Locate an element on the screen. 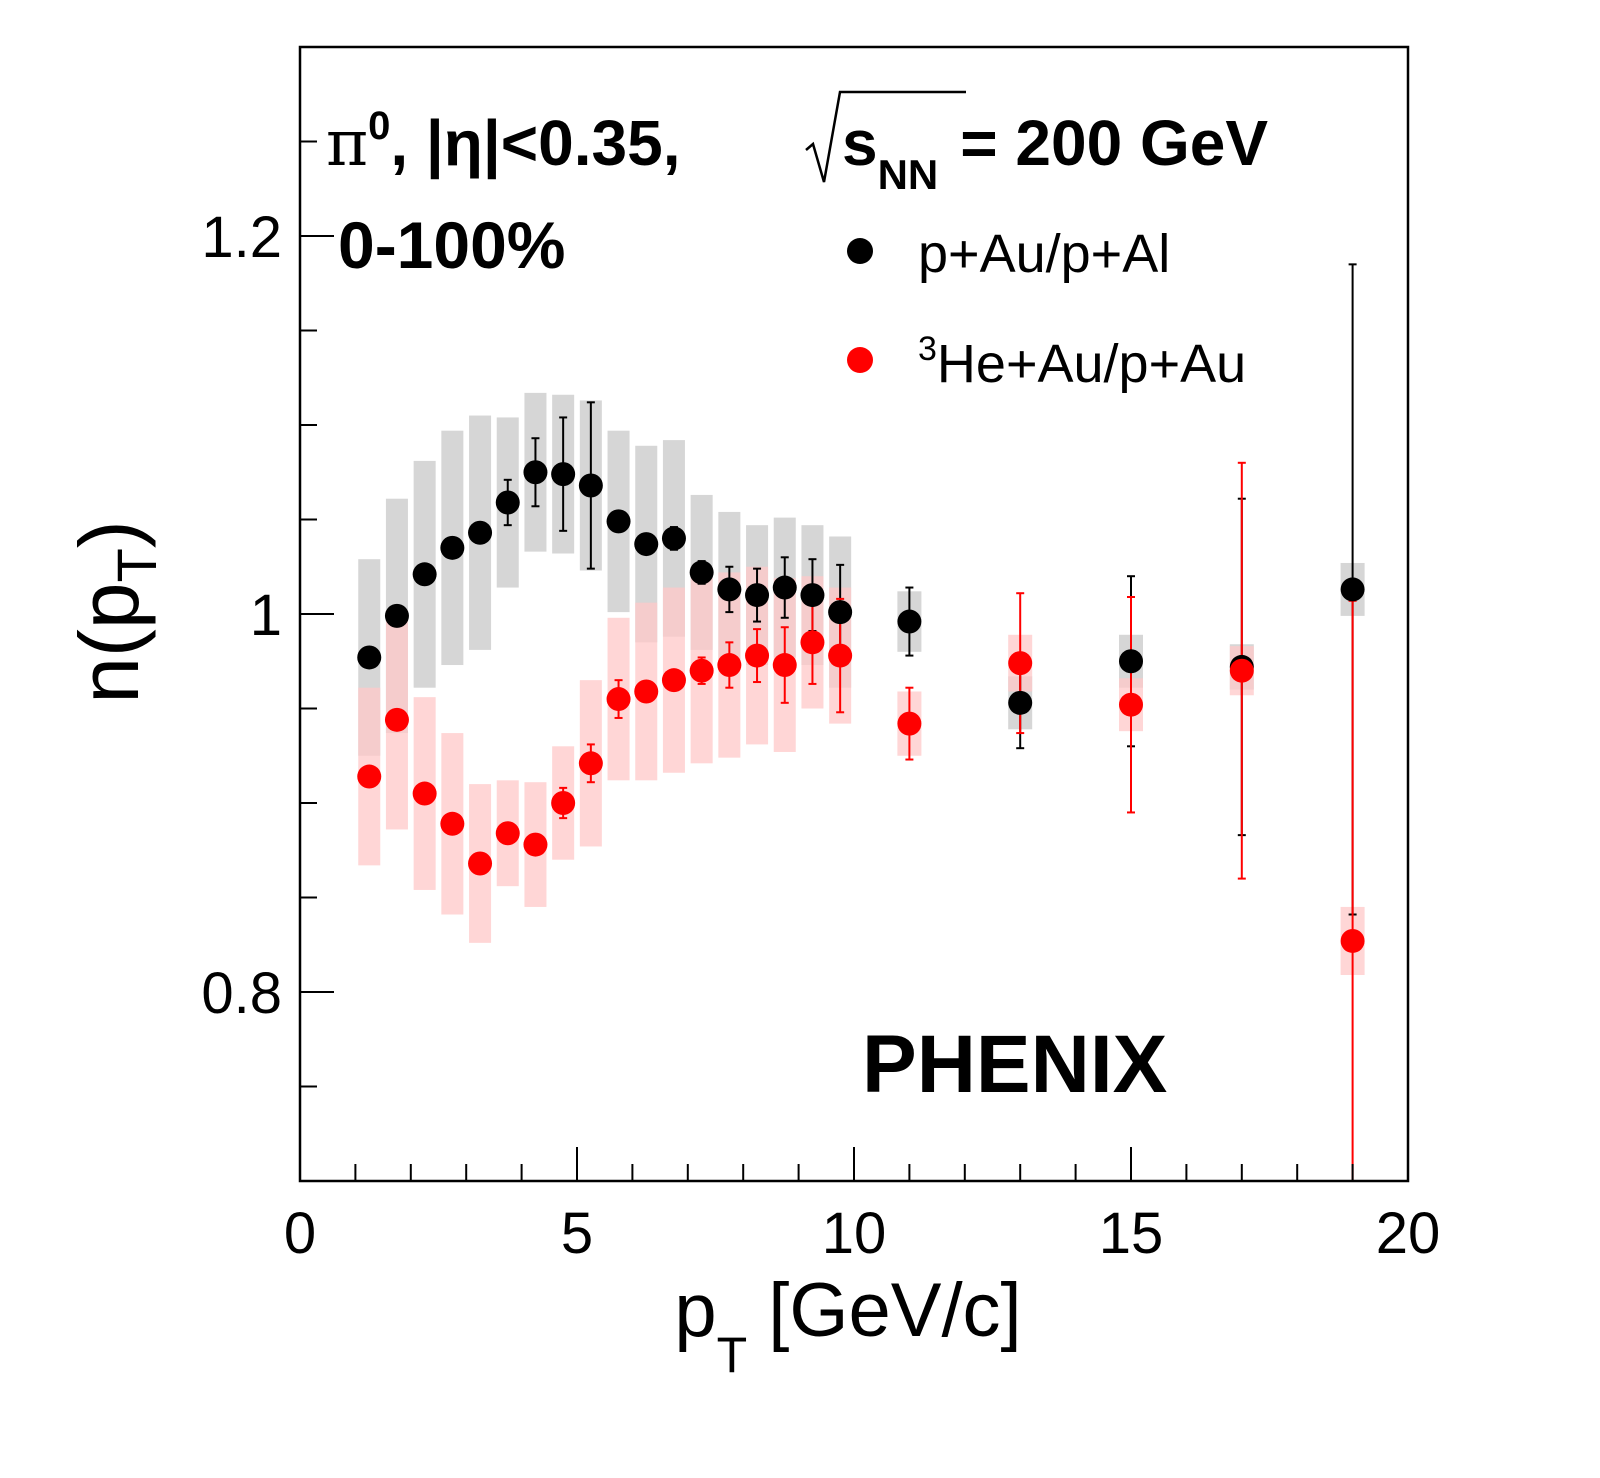 This screenshot has width=1600, height=1478. x-tick-label: 20 is located at coordinates (1408, 1233).